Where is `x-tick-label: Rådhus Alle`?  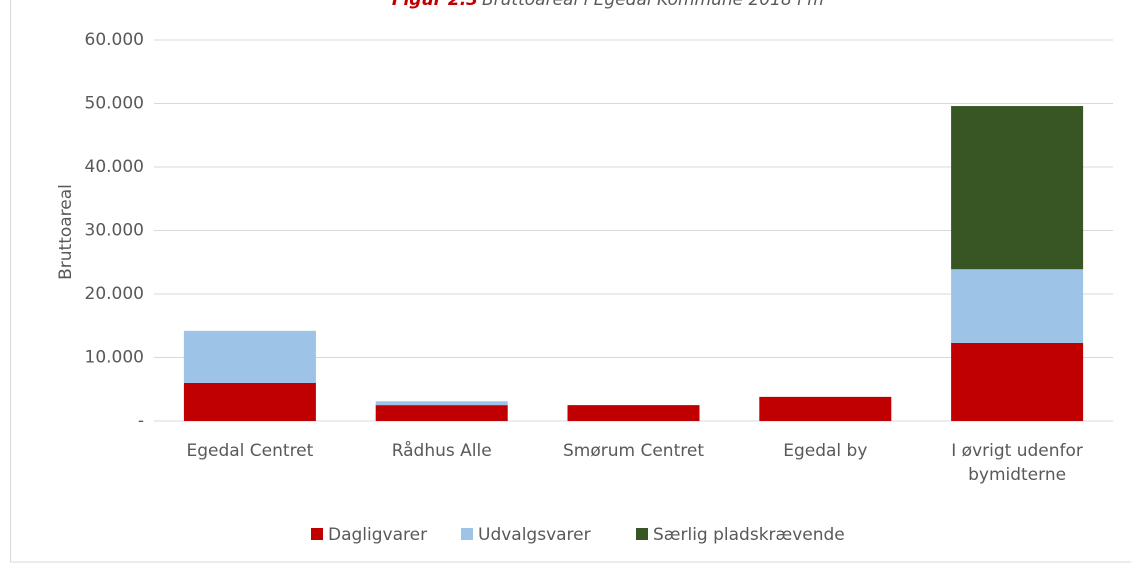 x-tick-label: Rådhus Alle is located at coordinates (441, 451).